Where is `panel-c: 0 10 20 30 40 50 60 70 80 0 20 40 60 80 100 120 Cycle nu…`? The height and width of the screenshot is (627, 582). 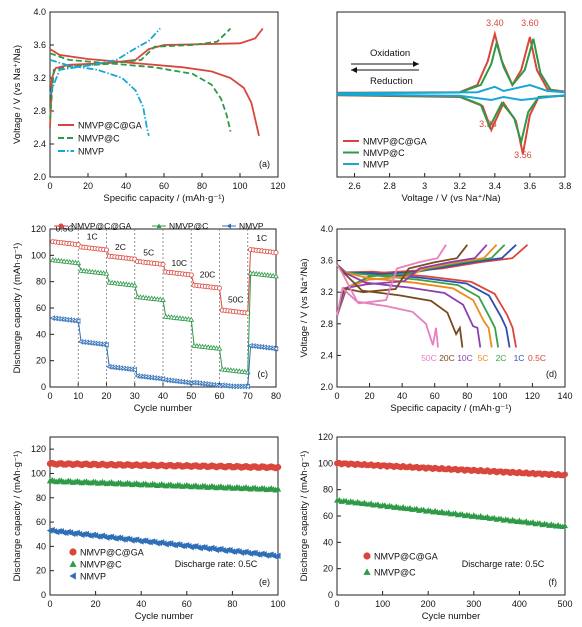 panel-c: 0 10 20 30 40 50 60 70 80 0 20 40 60 80 100 120 Cycle nu… is located at coordinates (146, 317).